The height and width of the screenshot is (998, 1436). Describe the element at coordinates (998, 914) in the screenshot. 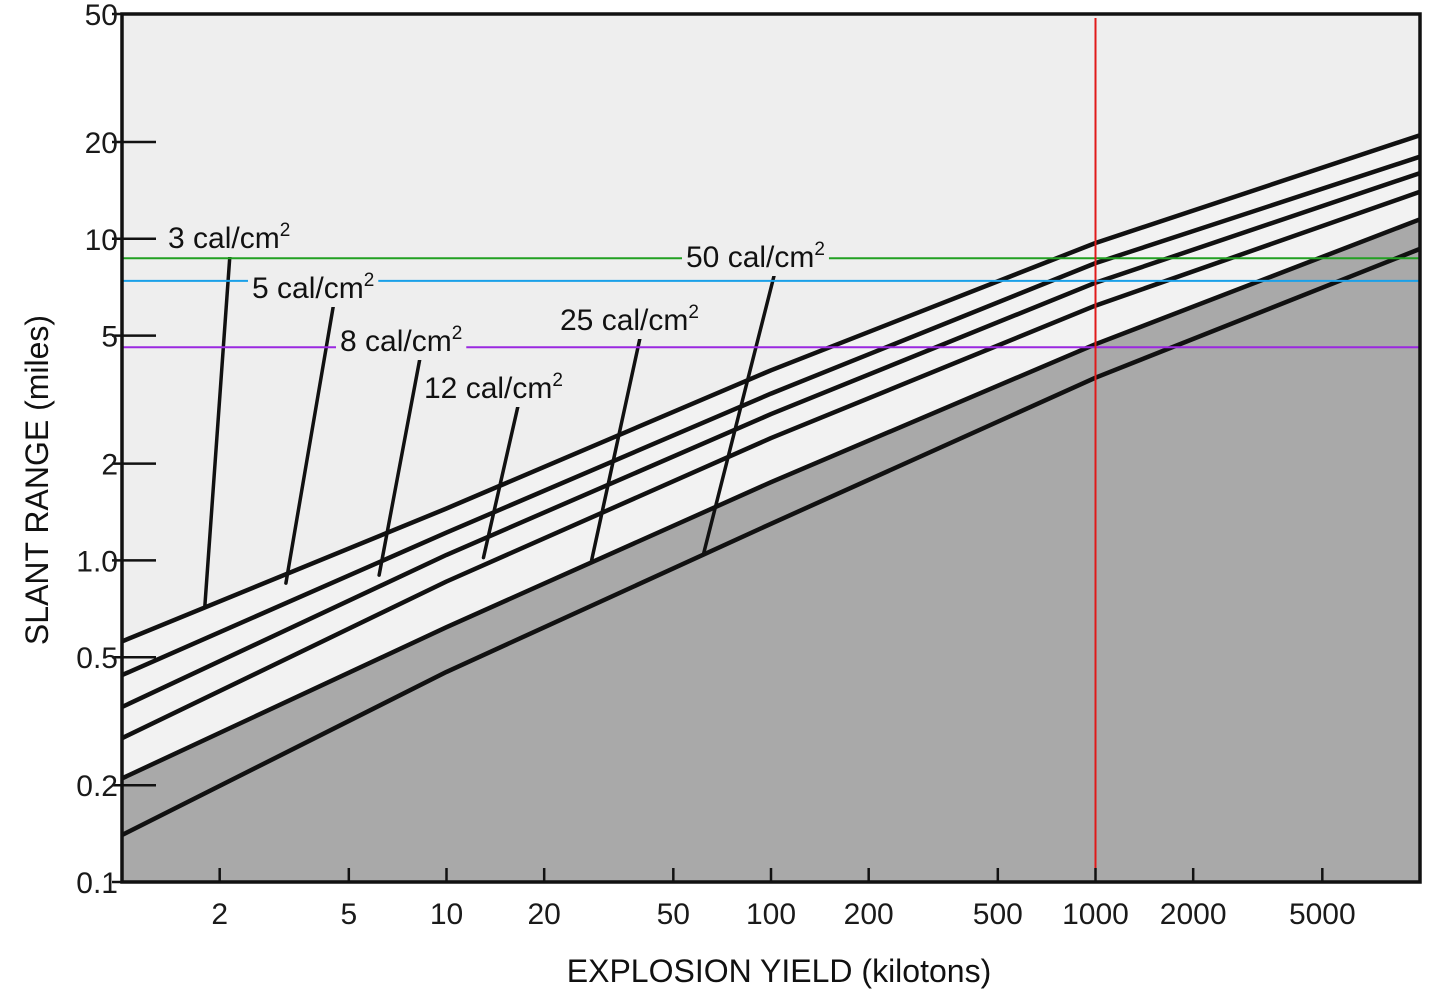

I see `x-tick-label: 500` at that location.